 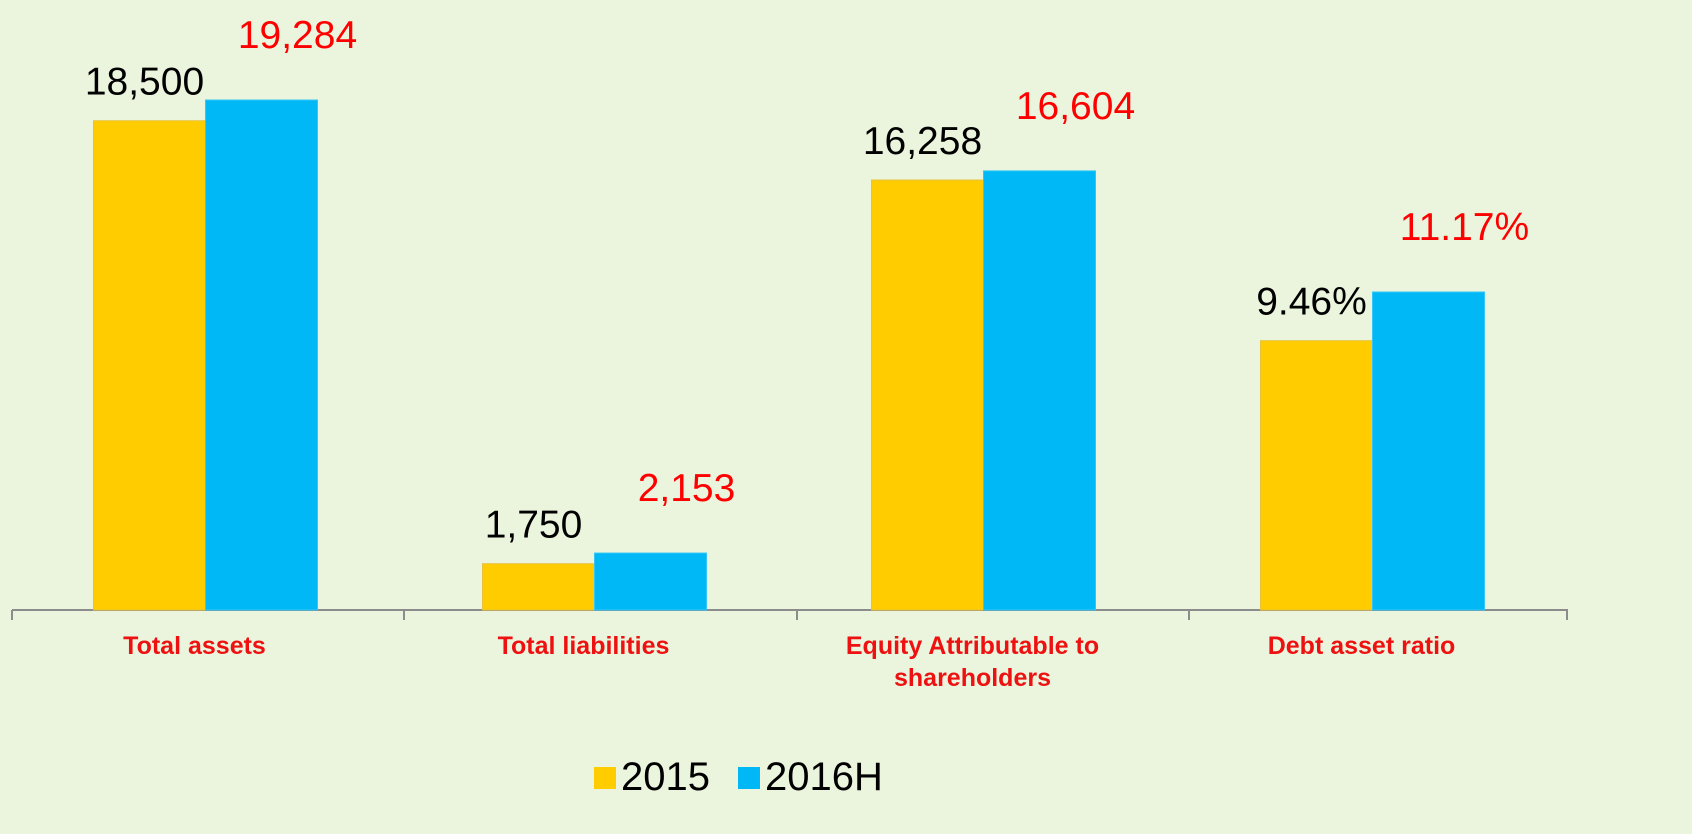 I want to click on value-label: 2,153, so click(x=687, y=488).